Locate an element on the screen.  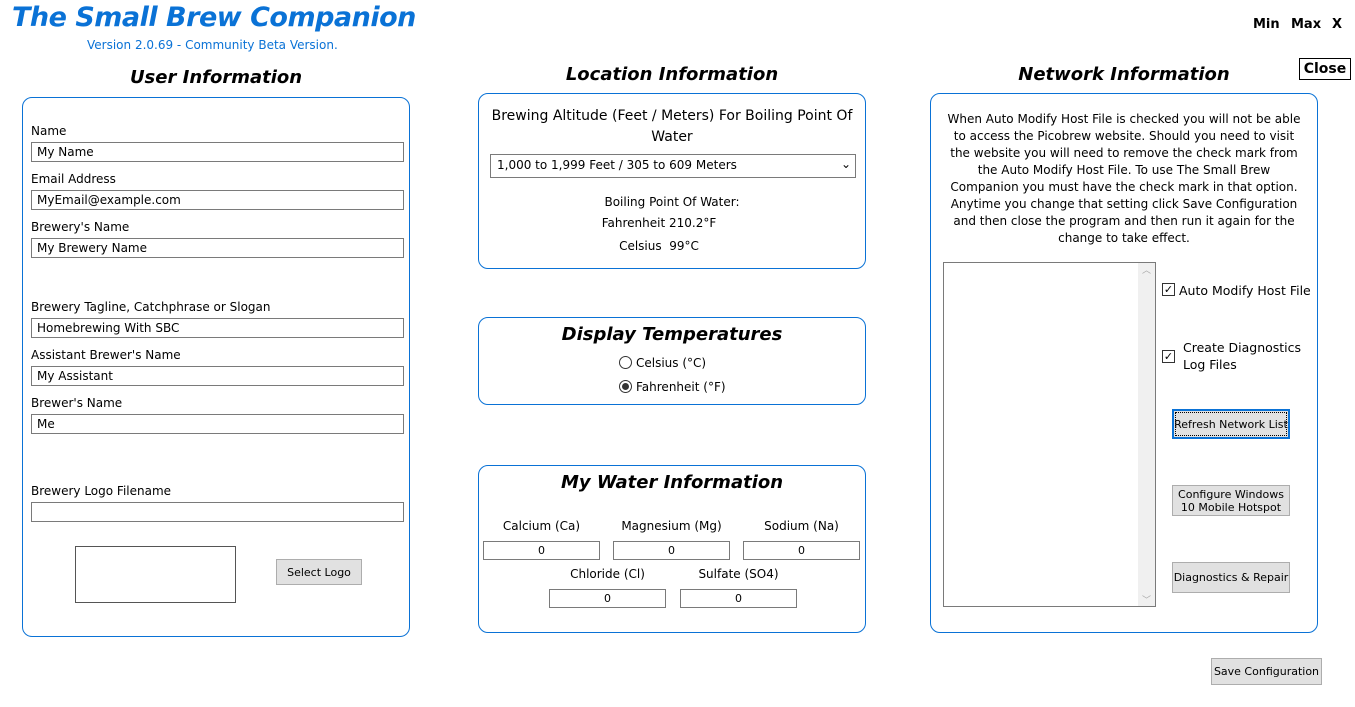
water-heading: My Water Information is located at coordinates (672, 482).